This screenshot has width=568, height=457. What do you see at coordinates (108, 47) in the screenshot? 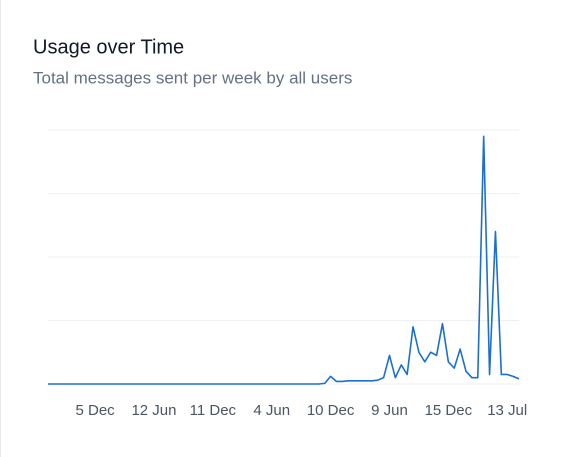
I see `chart-title: Usage over Time` at bounding box center [108, 47].